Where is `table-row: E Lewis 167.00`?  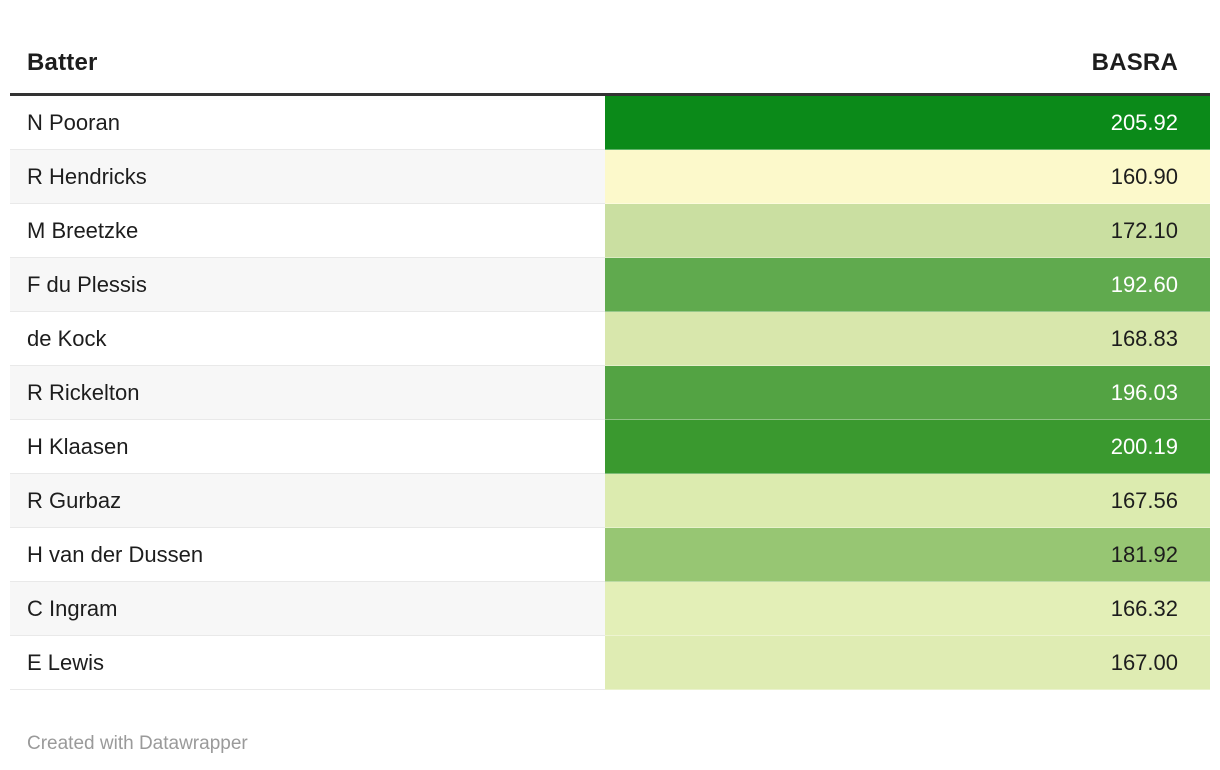
table-row: E Lewis 167.00 is located at coordinates (610, 663).